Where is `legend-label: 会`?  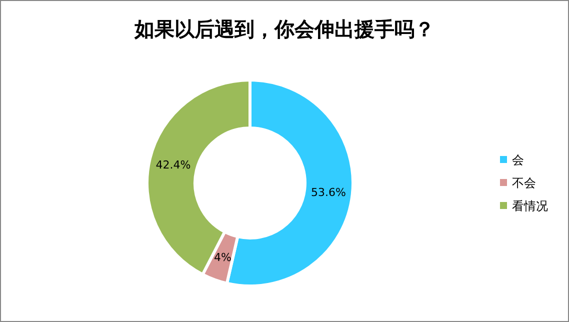
legend-label: 会 is located at coordinates (518, 160).